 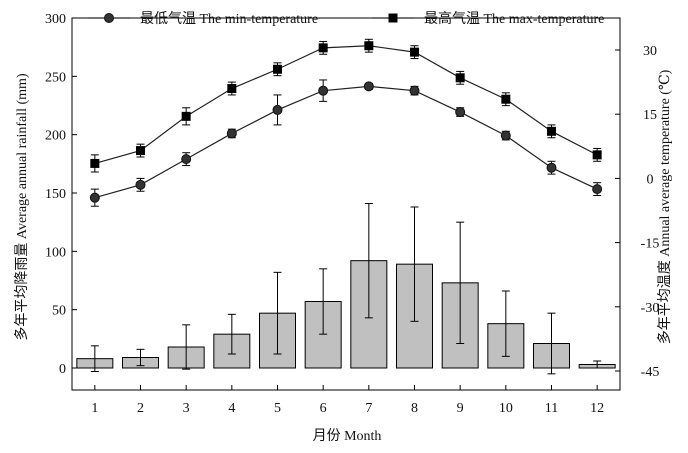 I want to click on x-tick-label: 9, so click(x=460, y=408).